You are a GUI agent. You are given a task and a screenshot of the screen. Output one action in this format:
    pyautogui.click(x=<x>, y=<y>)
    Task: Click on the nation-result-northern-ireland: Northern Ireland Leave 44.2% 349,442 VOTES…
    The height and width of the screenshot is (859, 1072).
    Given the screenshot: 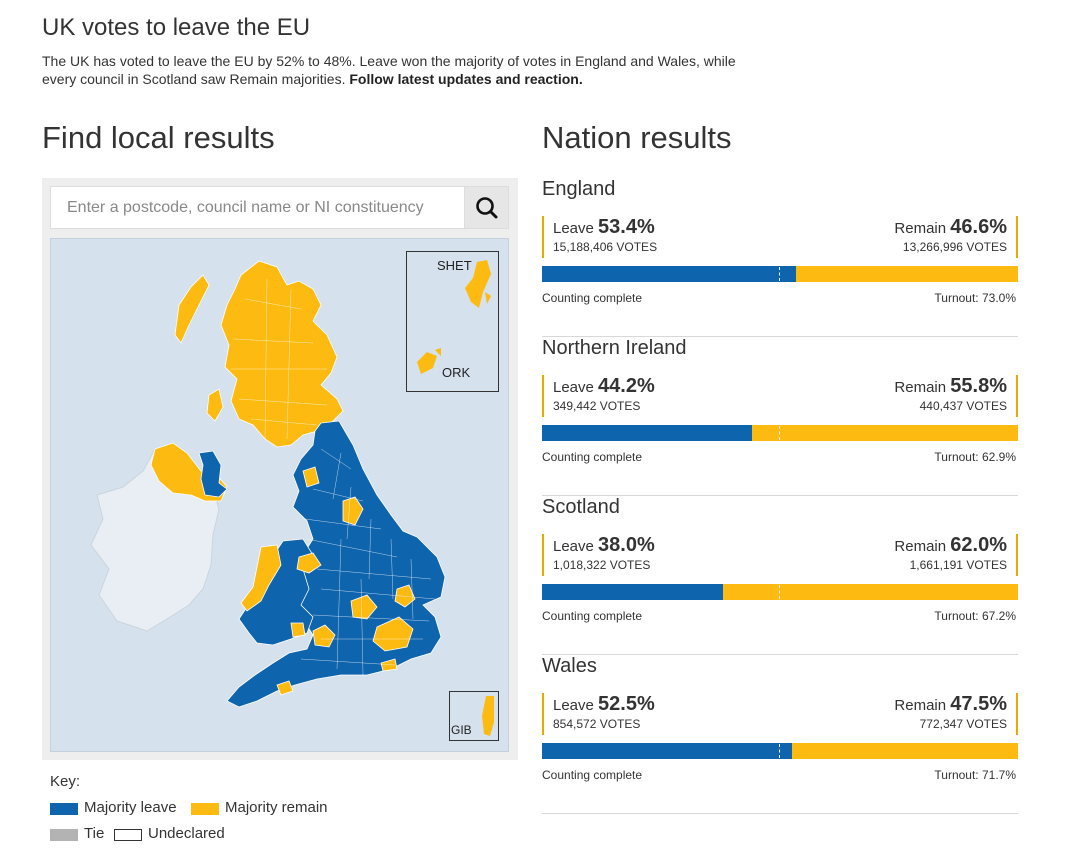 What is the action you would take?
    pyautogui.click(x=780, y=416)
    